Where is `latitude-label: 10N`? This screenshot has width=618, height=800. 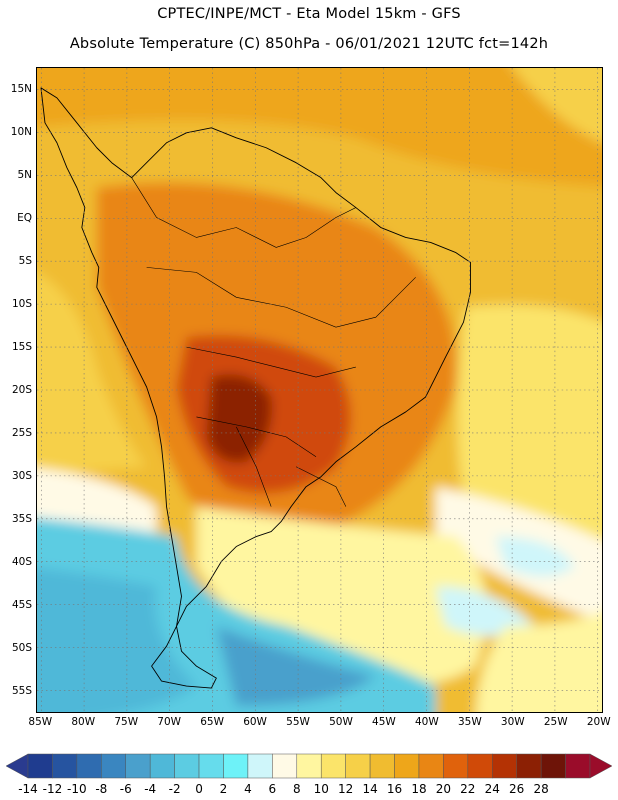 latitude-label: 10N is located at coordinates (21, 131).